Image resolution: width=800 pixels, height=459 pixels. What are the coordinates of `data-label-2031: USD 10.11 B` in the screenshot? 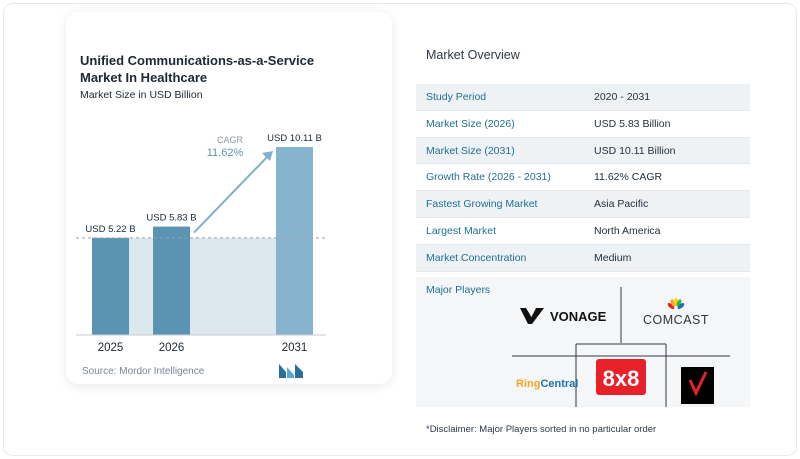 It's located at (294, 138).